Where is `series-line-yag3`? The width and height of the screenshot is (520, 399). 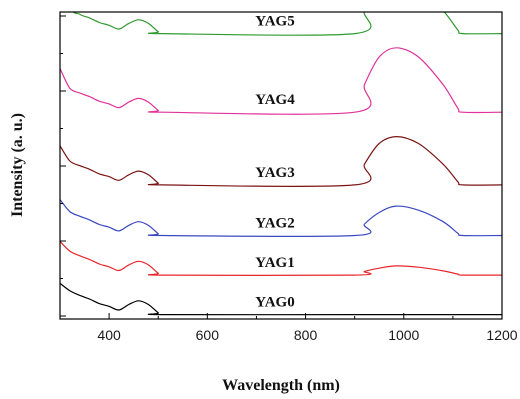
series-line-yag3 is located at coordinates (281, 162).